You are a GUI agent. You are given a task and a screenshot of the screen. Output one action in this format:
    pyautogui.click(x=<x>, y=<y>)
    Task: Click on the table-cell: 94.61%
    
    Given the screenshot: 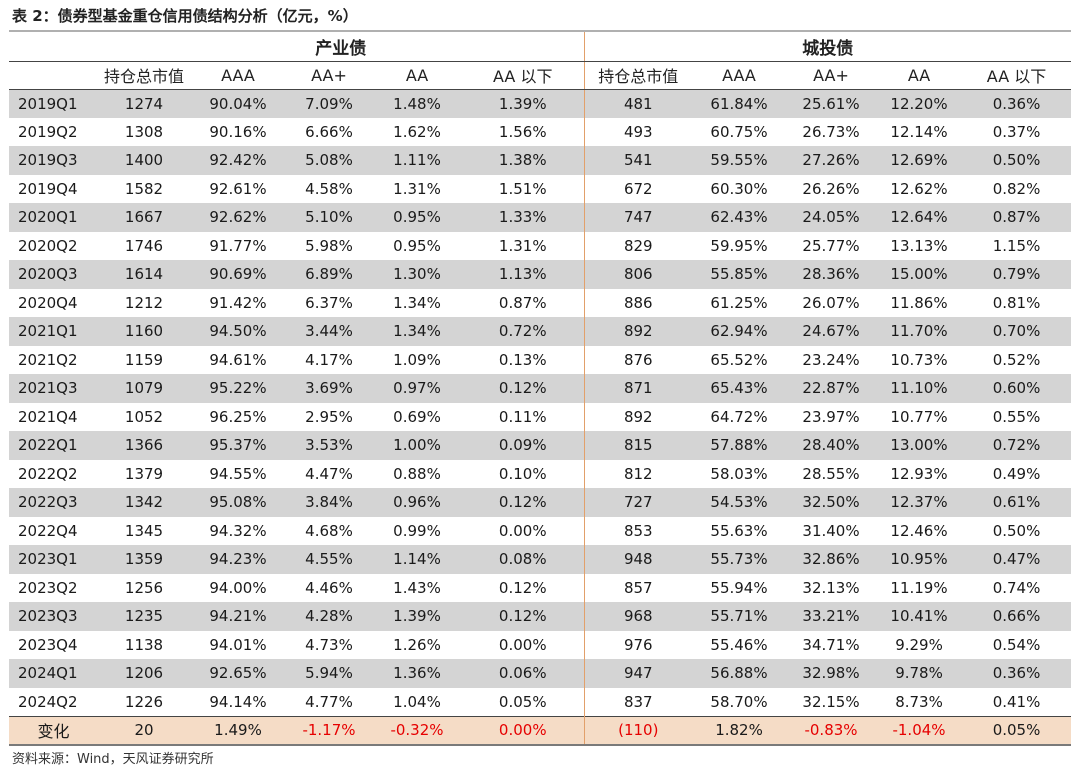 What is the action you would take?
    pyautogui.click(x=238, y=359)
    